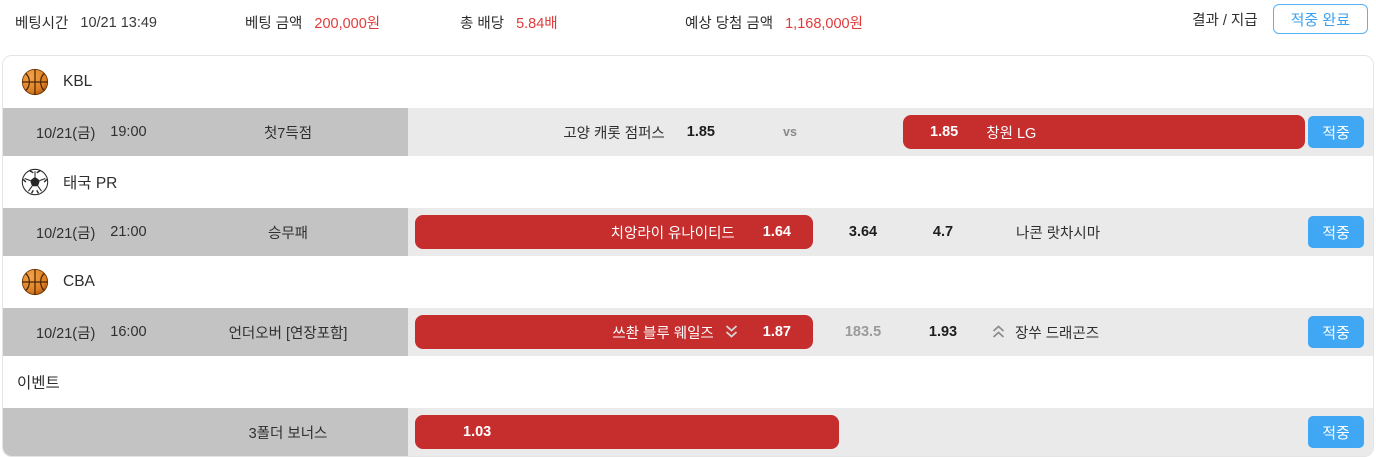 This screenshot has width=1376, height=457. I want to click on market-type: 3폴더 보너스, so click(288, 433).